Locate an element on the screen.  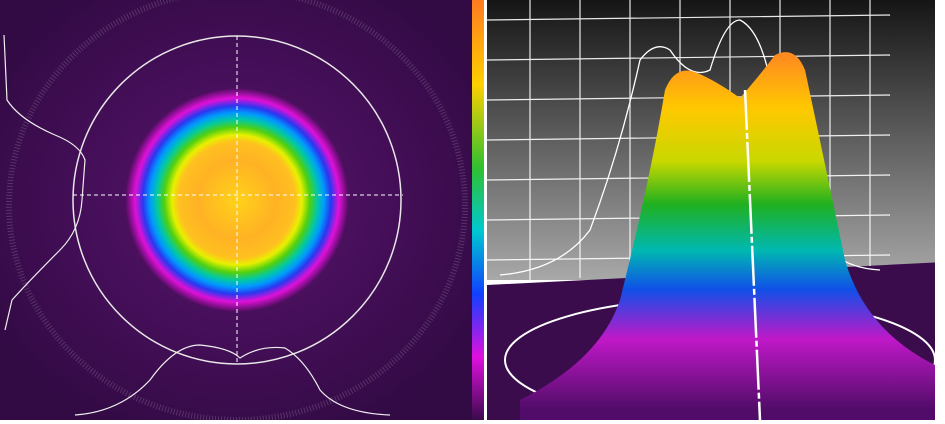
profile-vertical is located at coordinates (44, 182).